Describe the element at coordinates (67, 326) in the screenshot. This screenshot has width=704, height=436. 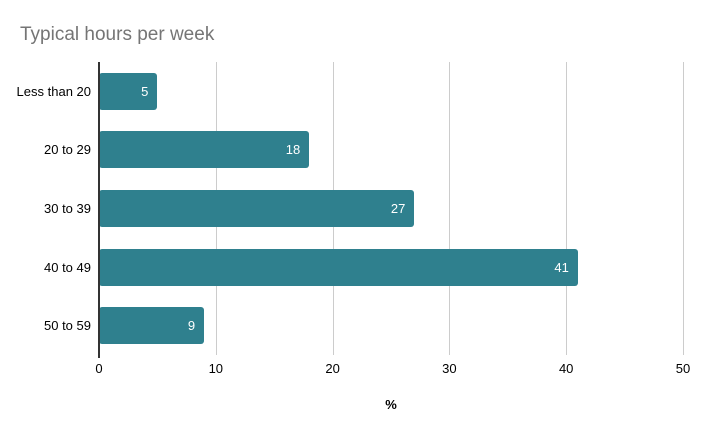
I see `category-label: 50 to 59` at that location.